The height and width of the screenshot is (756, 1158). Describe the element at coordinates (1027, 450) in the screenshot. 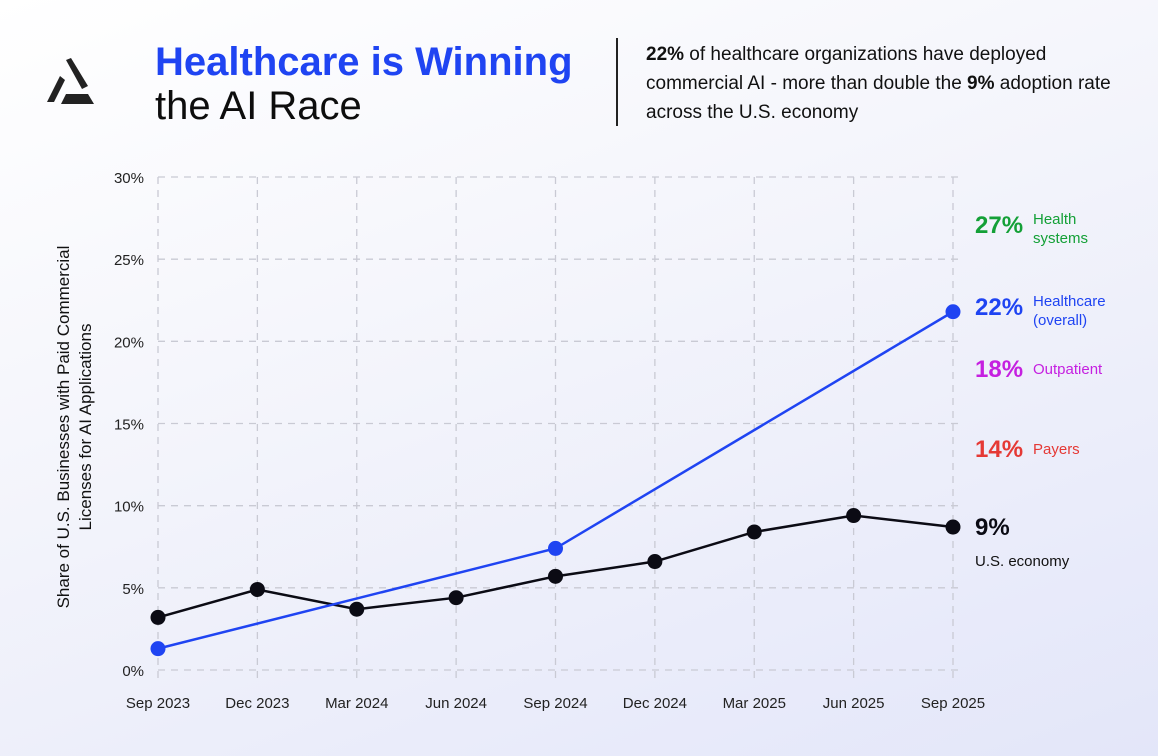

I see `annotation-payers: 14% Payers` at that location.